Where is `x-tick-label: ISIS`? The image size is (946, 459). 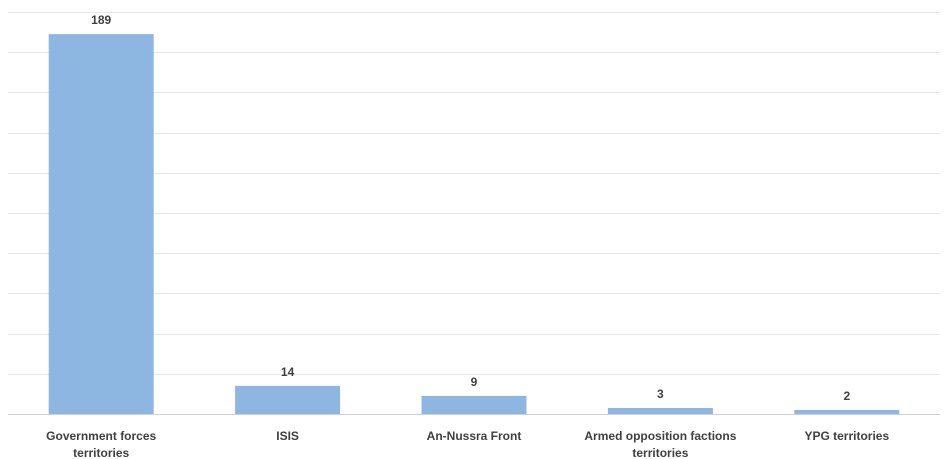
x-tick-label: ISIS is located at coordinates (287, 436).